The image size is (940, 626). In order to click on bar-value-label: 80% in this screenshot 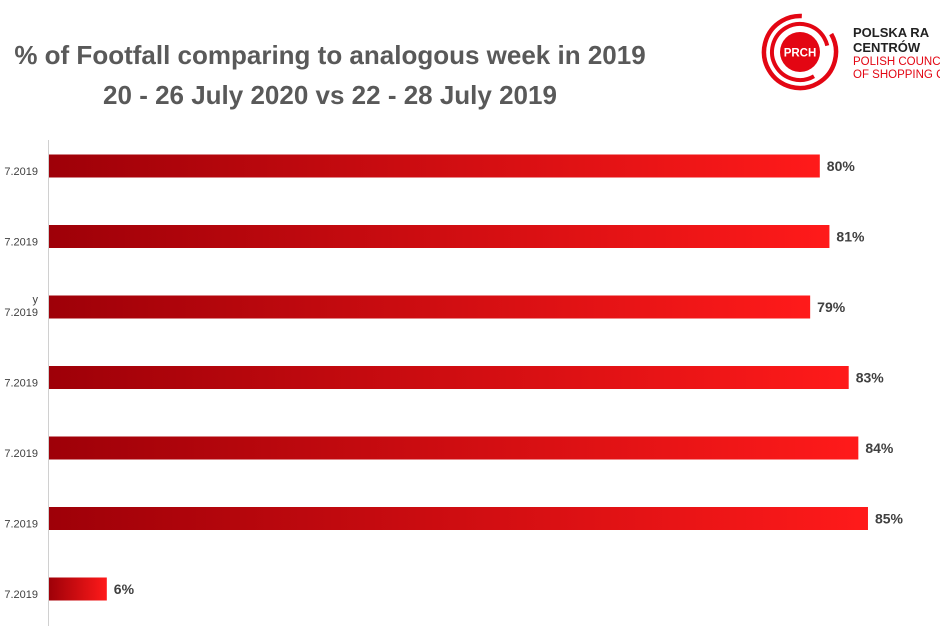, I will do `click(841, 166)`.